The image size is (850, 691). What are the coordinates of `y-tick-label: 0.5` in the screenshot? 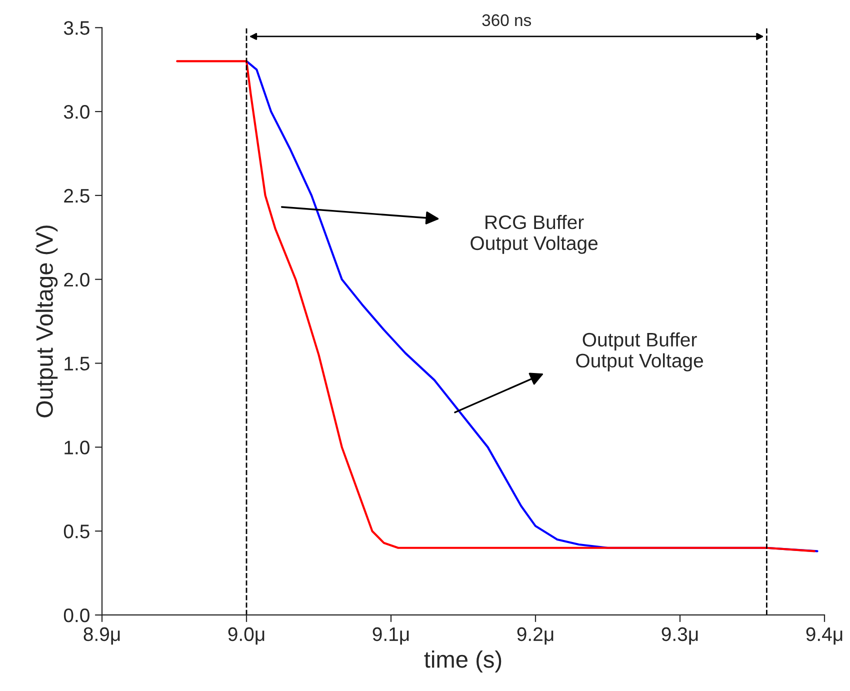 It's located at (77, 531).